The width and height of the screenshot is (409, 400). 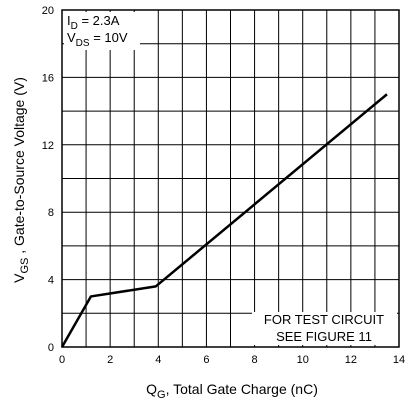 What do you see at coordinates (48, 11) in the screenshot?
I see `y-tick-label: 20` at bounding box center [48, 11].